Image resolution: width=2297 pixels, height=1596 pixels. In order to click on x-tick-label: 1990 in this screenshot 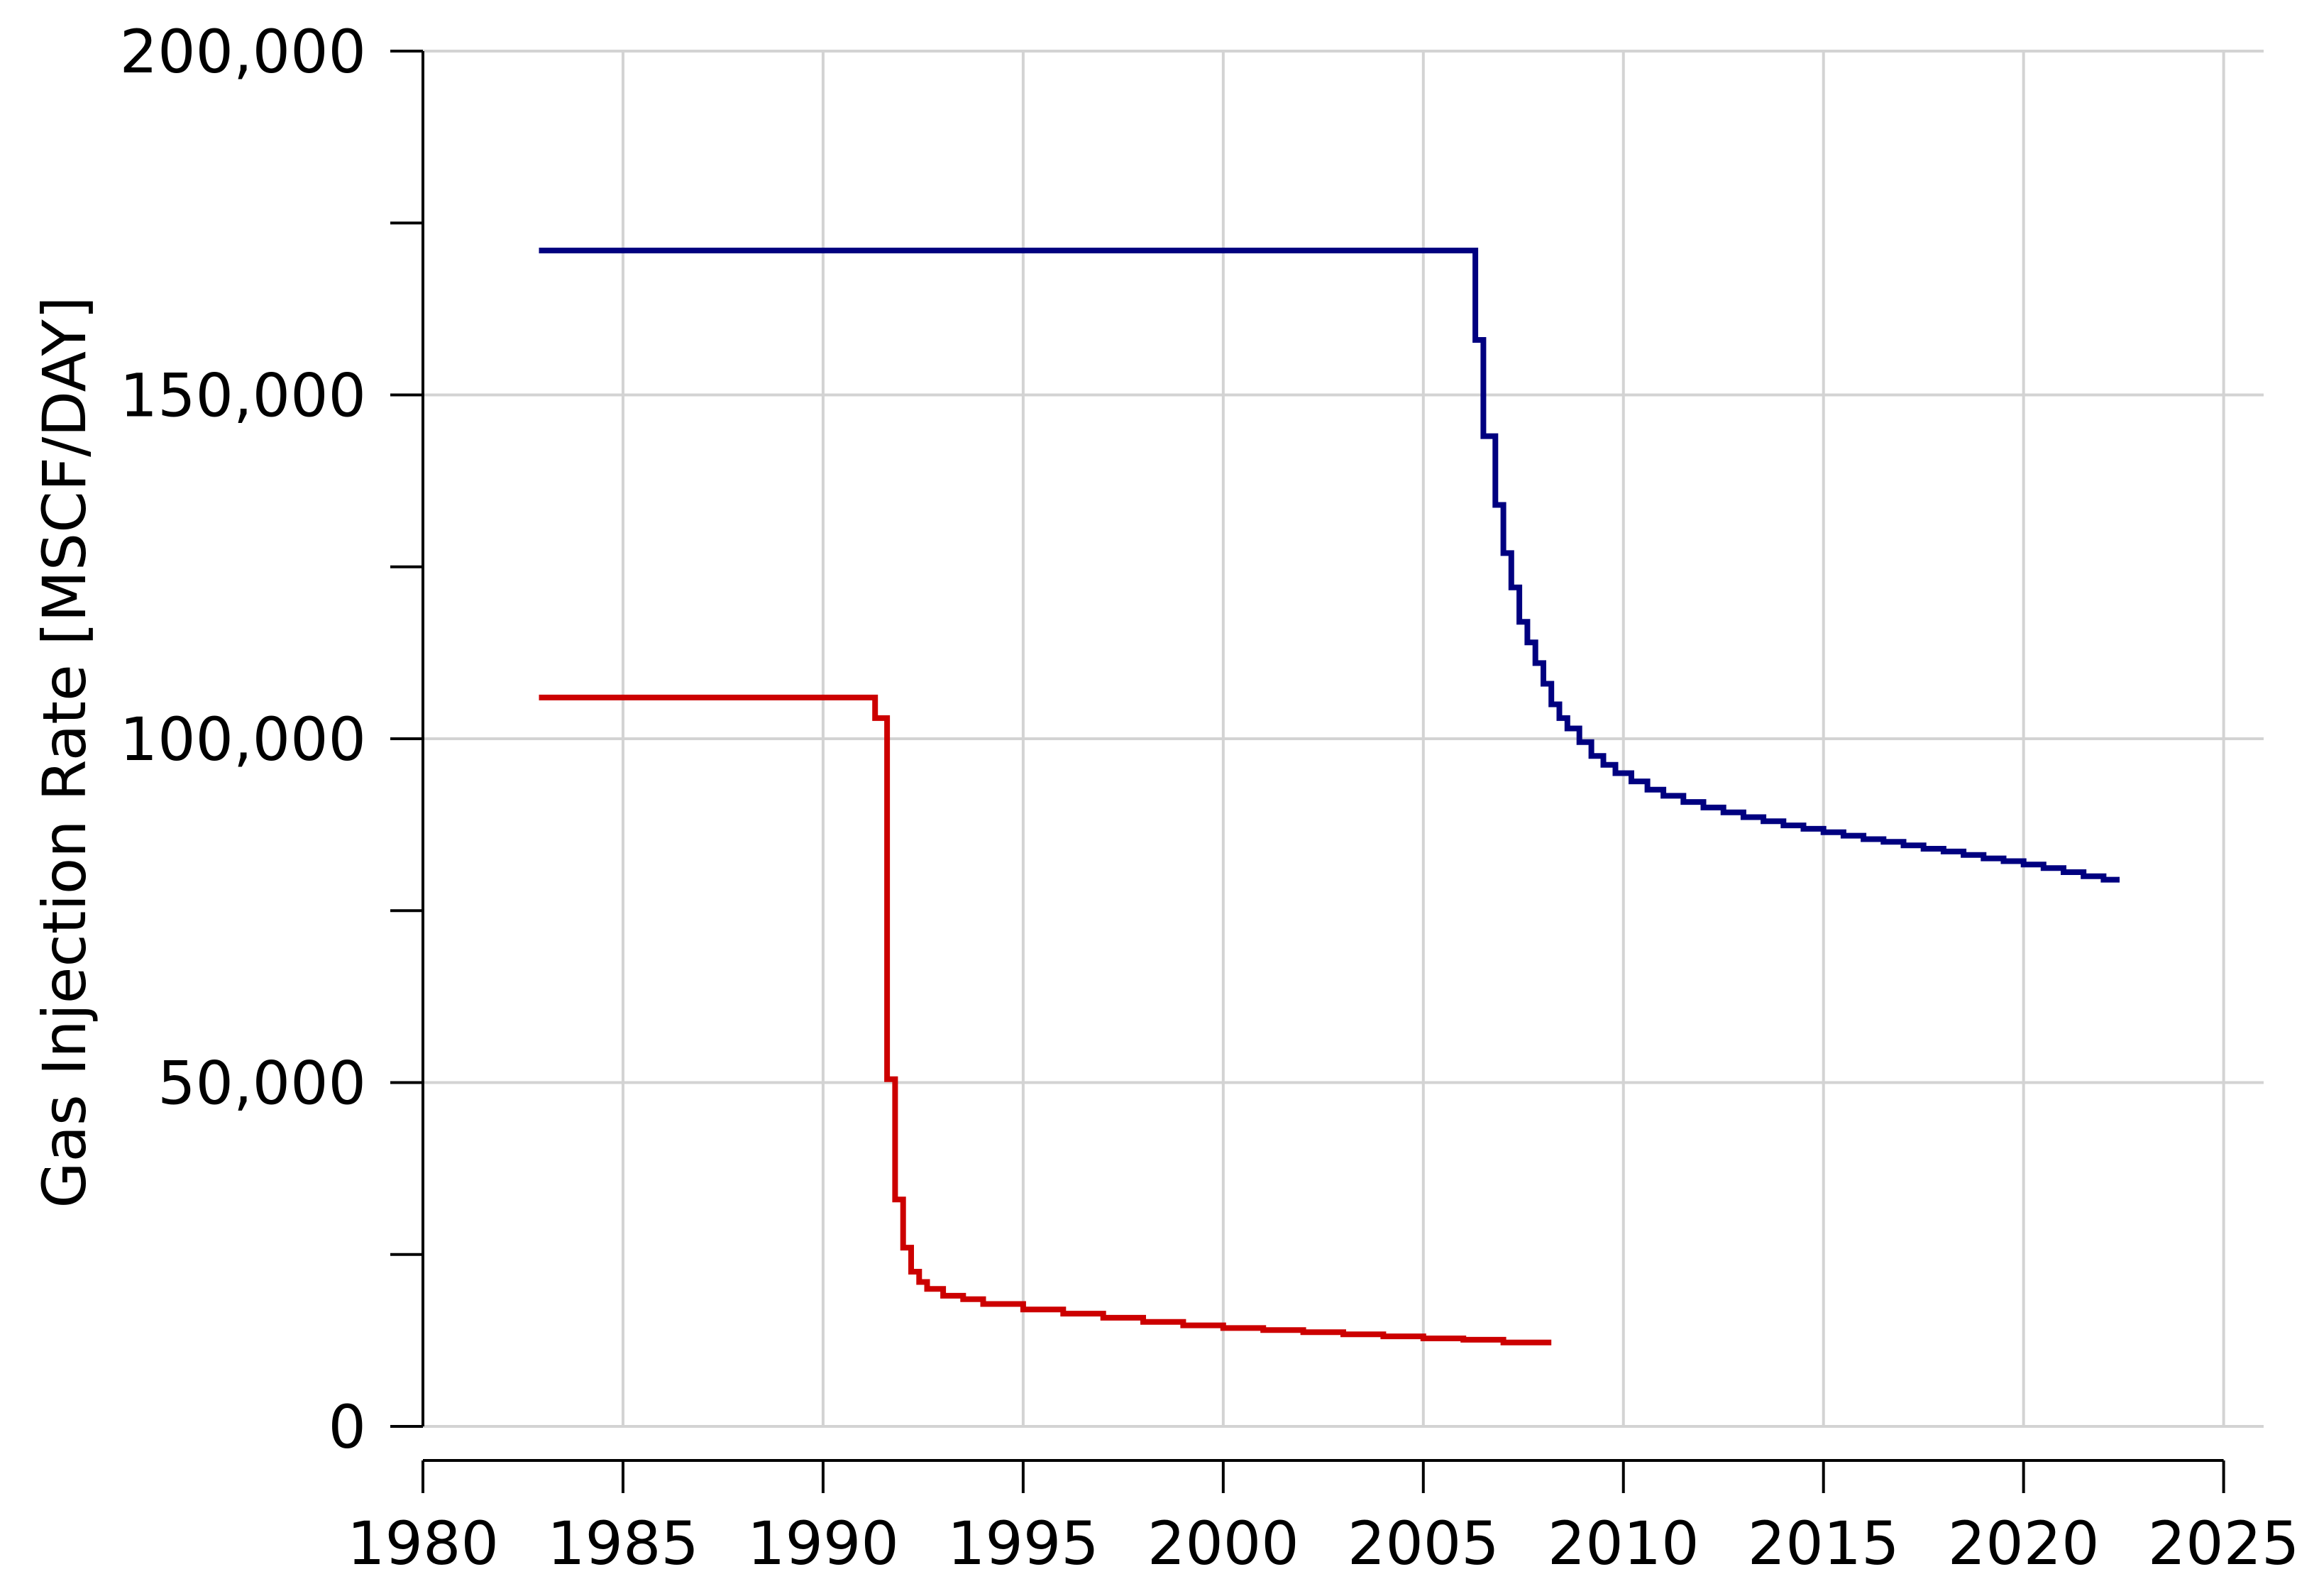, I will do `click(823, 1544)`.